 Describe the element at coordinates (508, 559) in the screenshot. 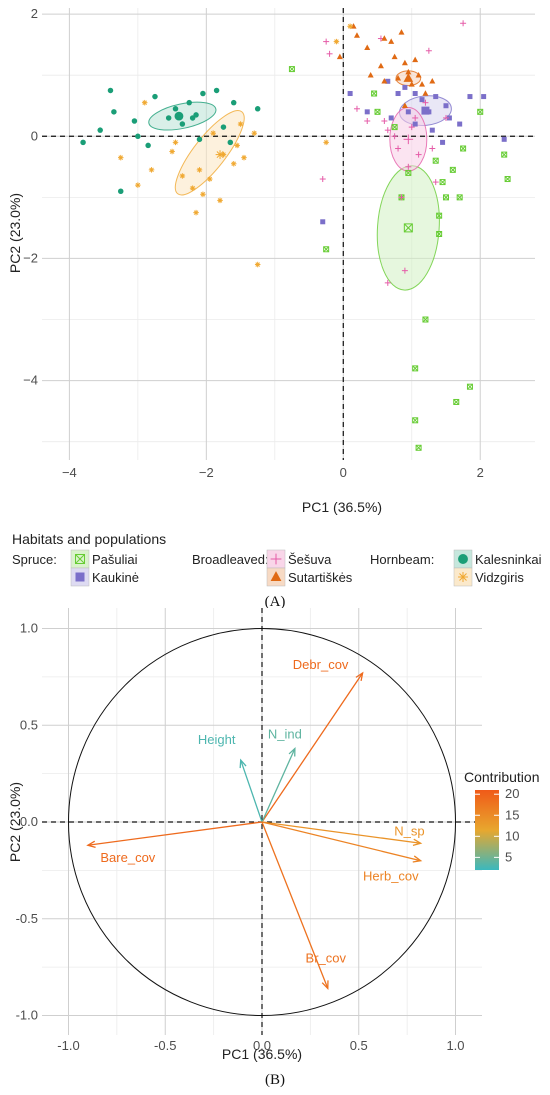

I see `legend-label-kalesninkai: Kalesninkai` at that location.